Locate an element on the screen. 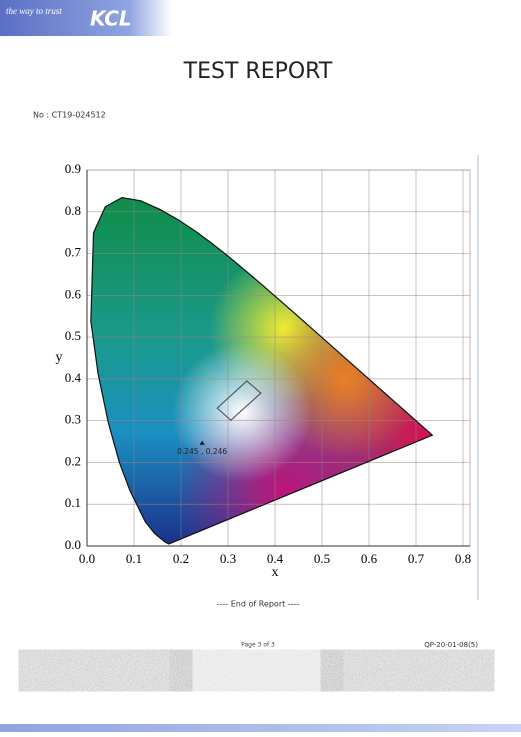  y-tick-label: 0.5 is located at coordinates (73, 335).